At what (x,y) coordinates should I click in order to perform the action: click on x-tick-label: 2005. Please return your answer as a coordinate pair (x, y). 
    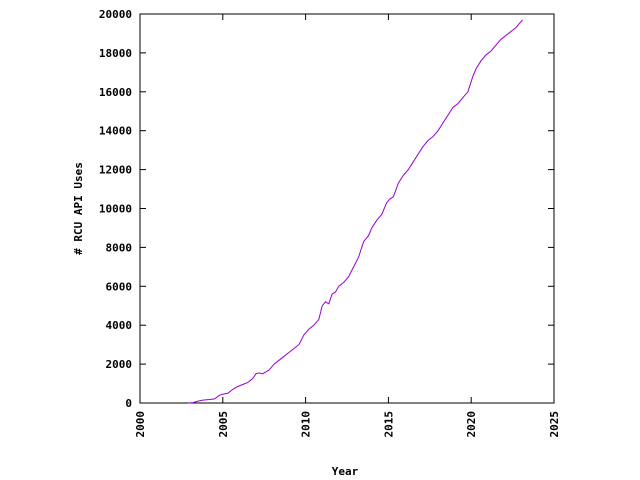
    Looking at the image, I should click on (223, 424).